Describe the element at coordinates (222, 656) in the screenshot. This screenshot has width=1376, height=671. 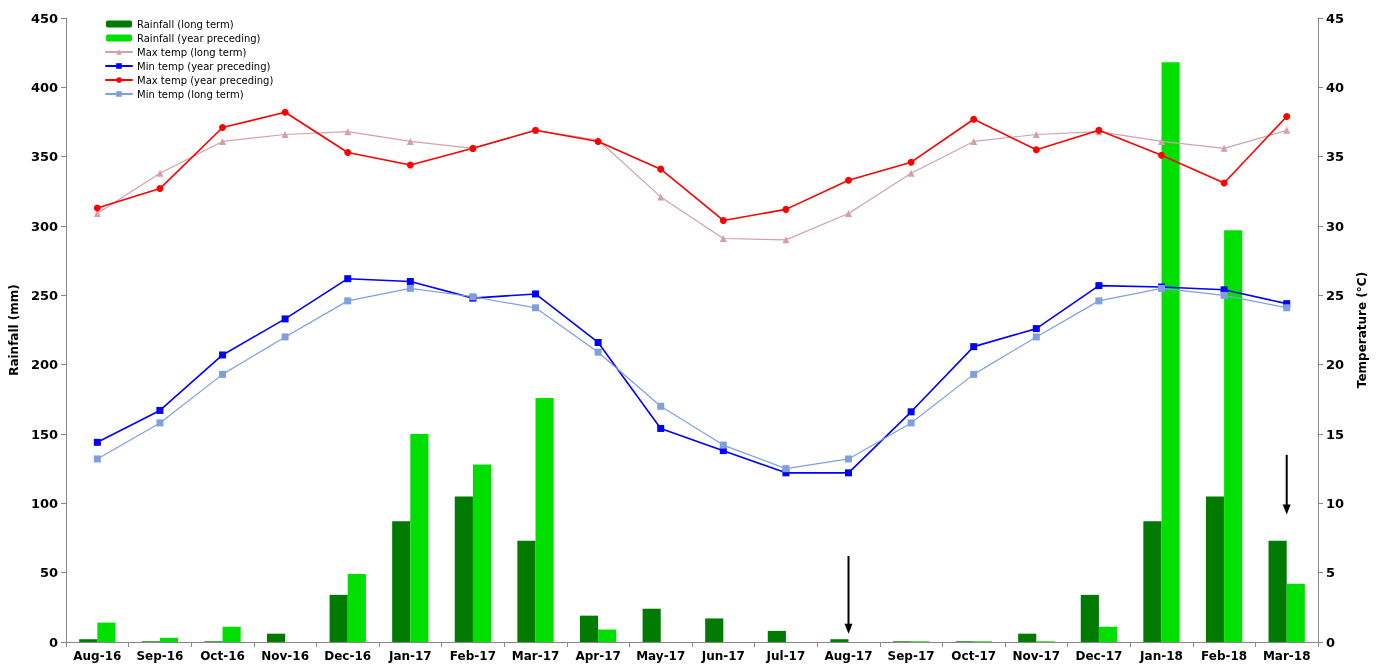
I see `x-tick-label: Oct-16` at that location.